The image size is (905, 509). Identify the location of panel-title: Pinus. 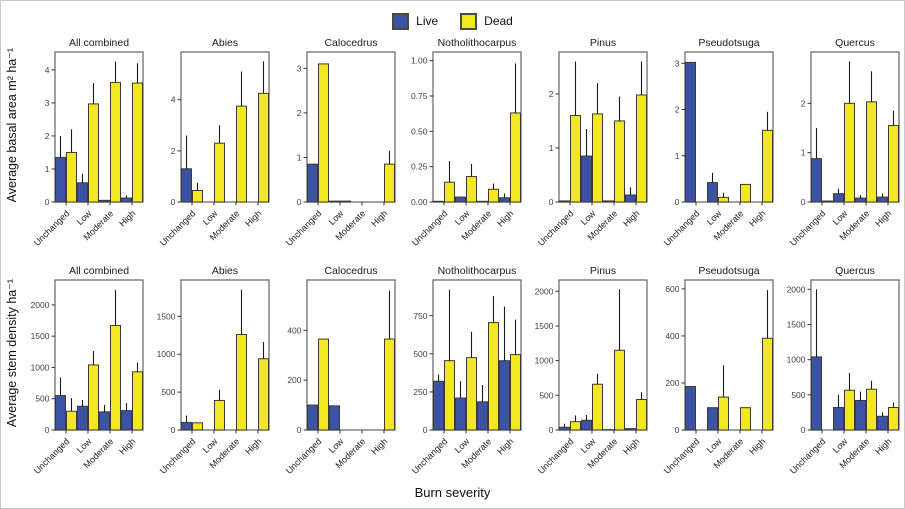
(603, 43).